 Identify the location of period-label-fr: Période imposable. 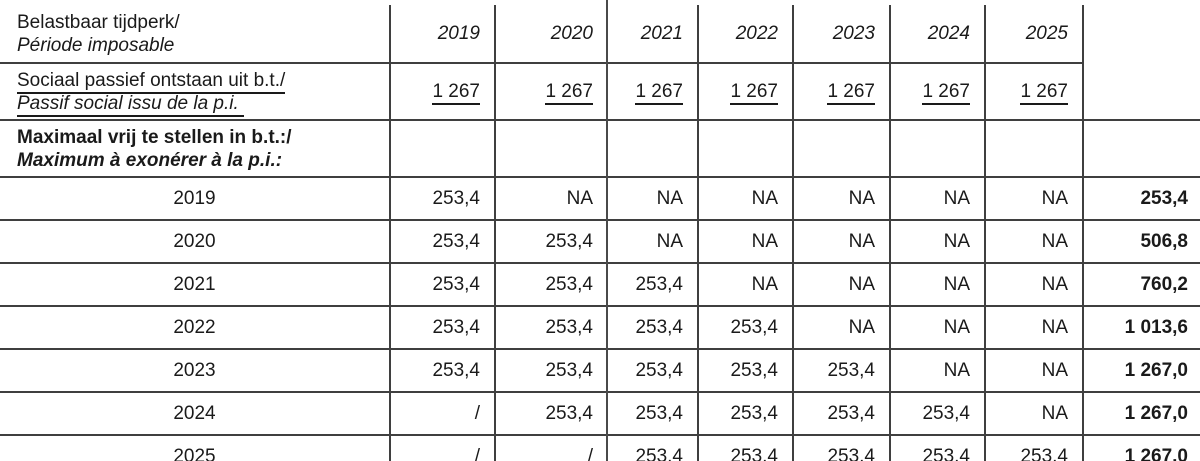
(96, 45).